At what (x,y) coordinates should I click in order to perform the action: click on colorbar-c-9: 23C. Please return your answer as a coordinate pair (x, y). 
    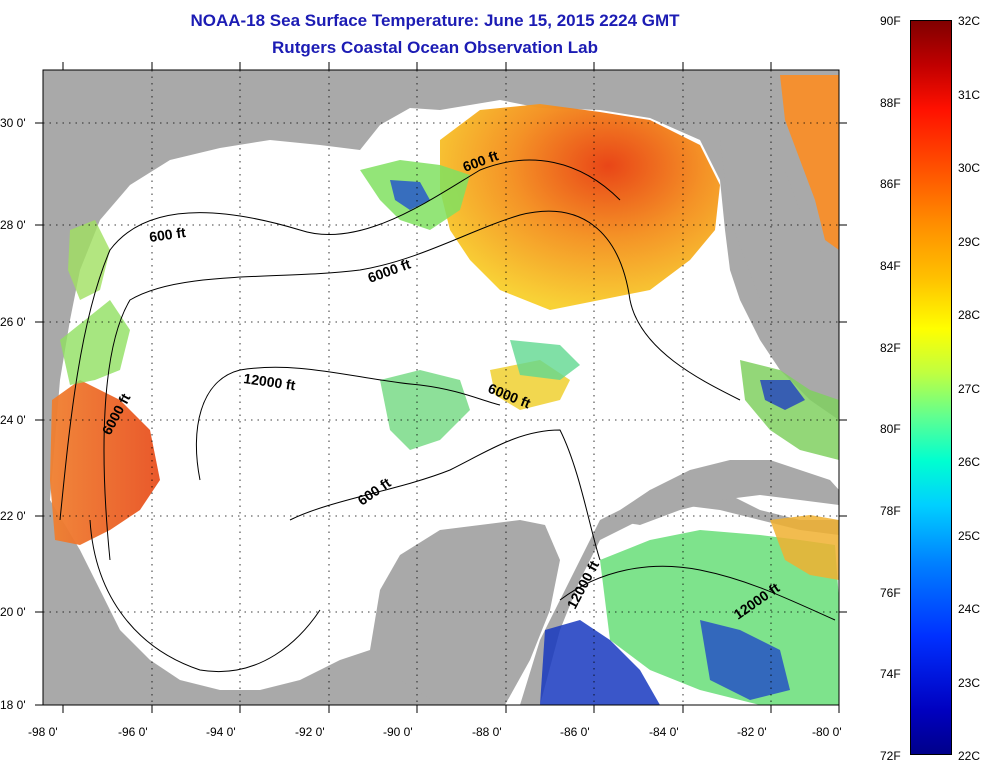
    Looking at the image, I should click on (969, 683).